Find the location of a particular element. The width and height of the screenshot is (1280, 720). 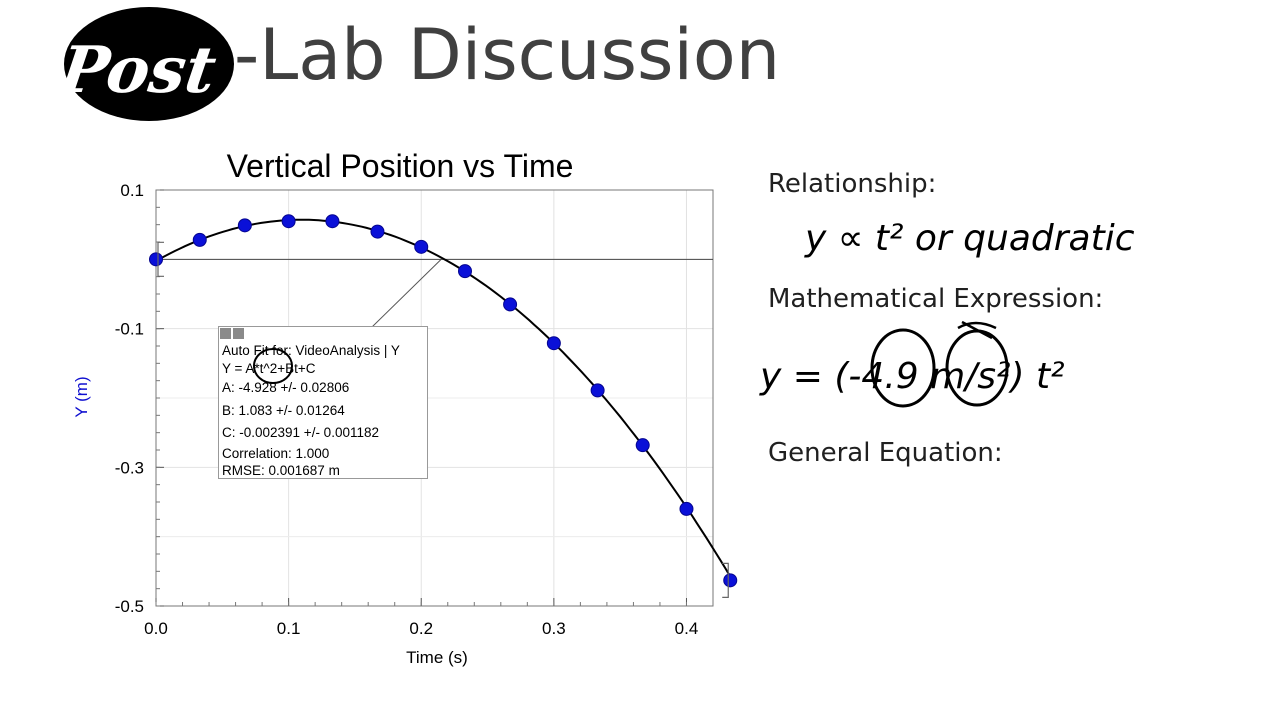

range-bracket-right is located at coordinates (725, 580).